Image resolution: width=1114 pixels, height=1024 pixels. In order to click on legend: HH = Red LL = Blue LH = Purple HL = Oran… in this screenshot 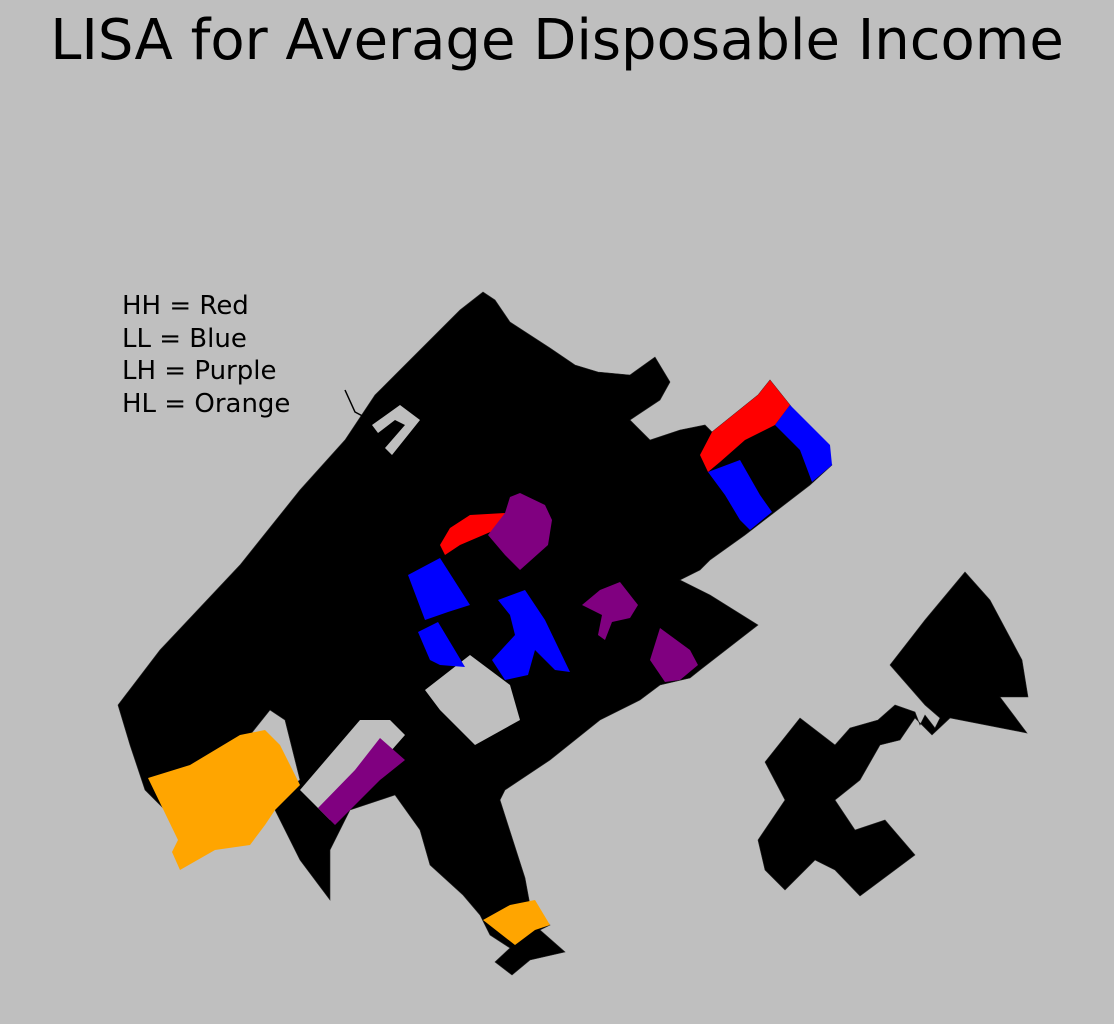, I will do `click(206, 355)`.